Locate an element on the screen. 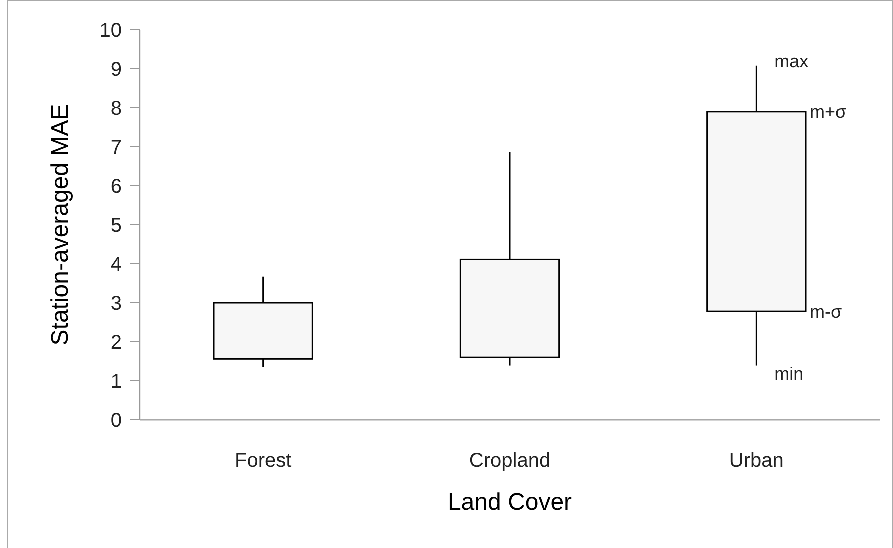 The width and height of the screenshot is (893, 548). y-axis-title: Station-averaged MAE is located at coordinates (60, 225).